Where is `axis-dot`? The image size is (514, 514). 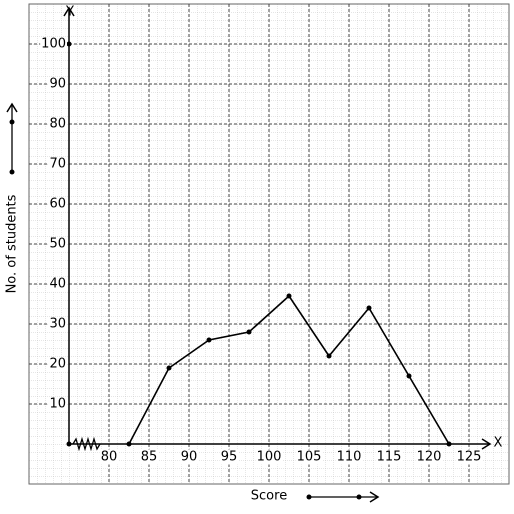 axis-dot is located at coordinates (69, 44).